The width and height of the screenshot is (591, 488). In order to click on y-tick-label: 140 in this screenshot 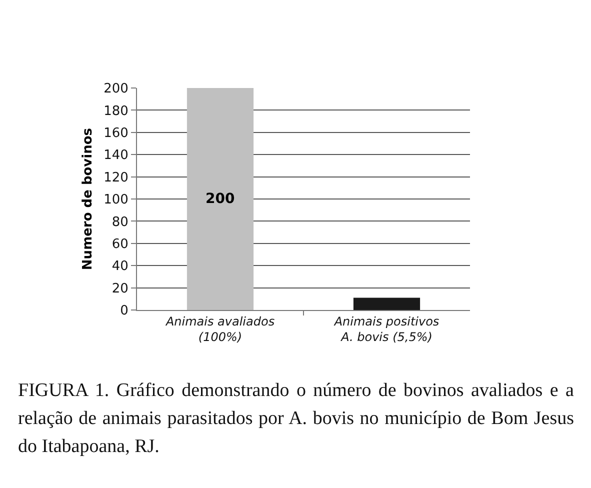, I will do `click(116, 156)`.